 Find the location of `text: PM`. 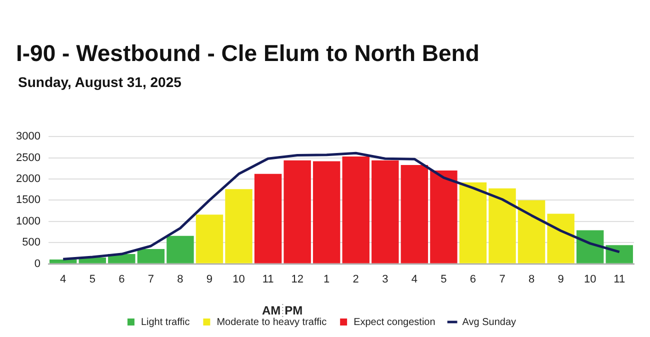

text: PM is located at coordinates (293, 310).